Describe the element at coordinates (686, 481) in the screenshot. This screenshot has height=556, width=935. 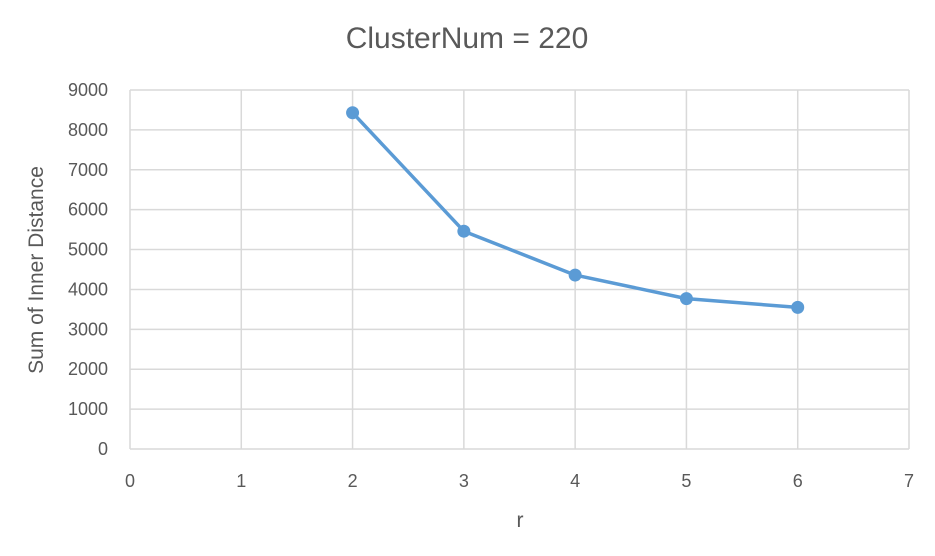
I see `x-tick-label: 5` at that location.